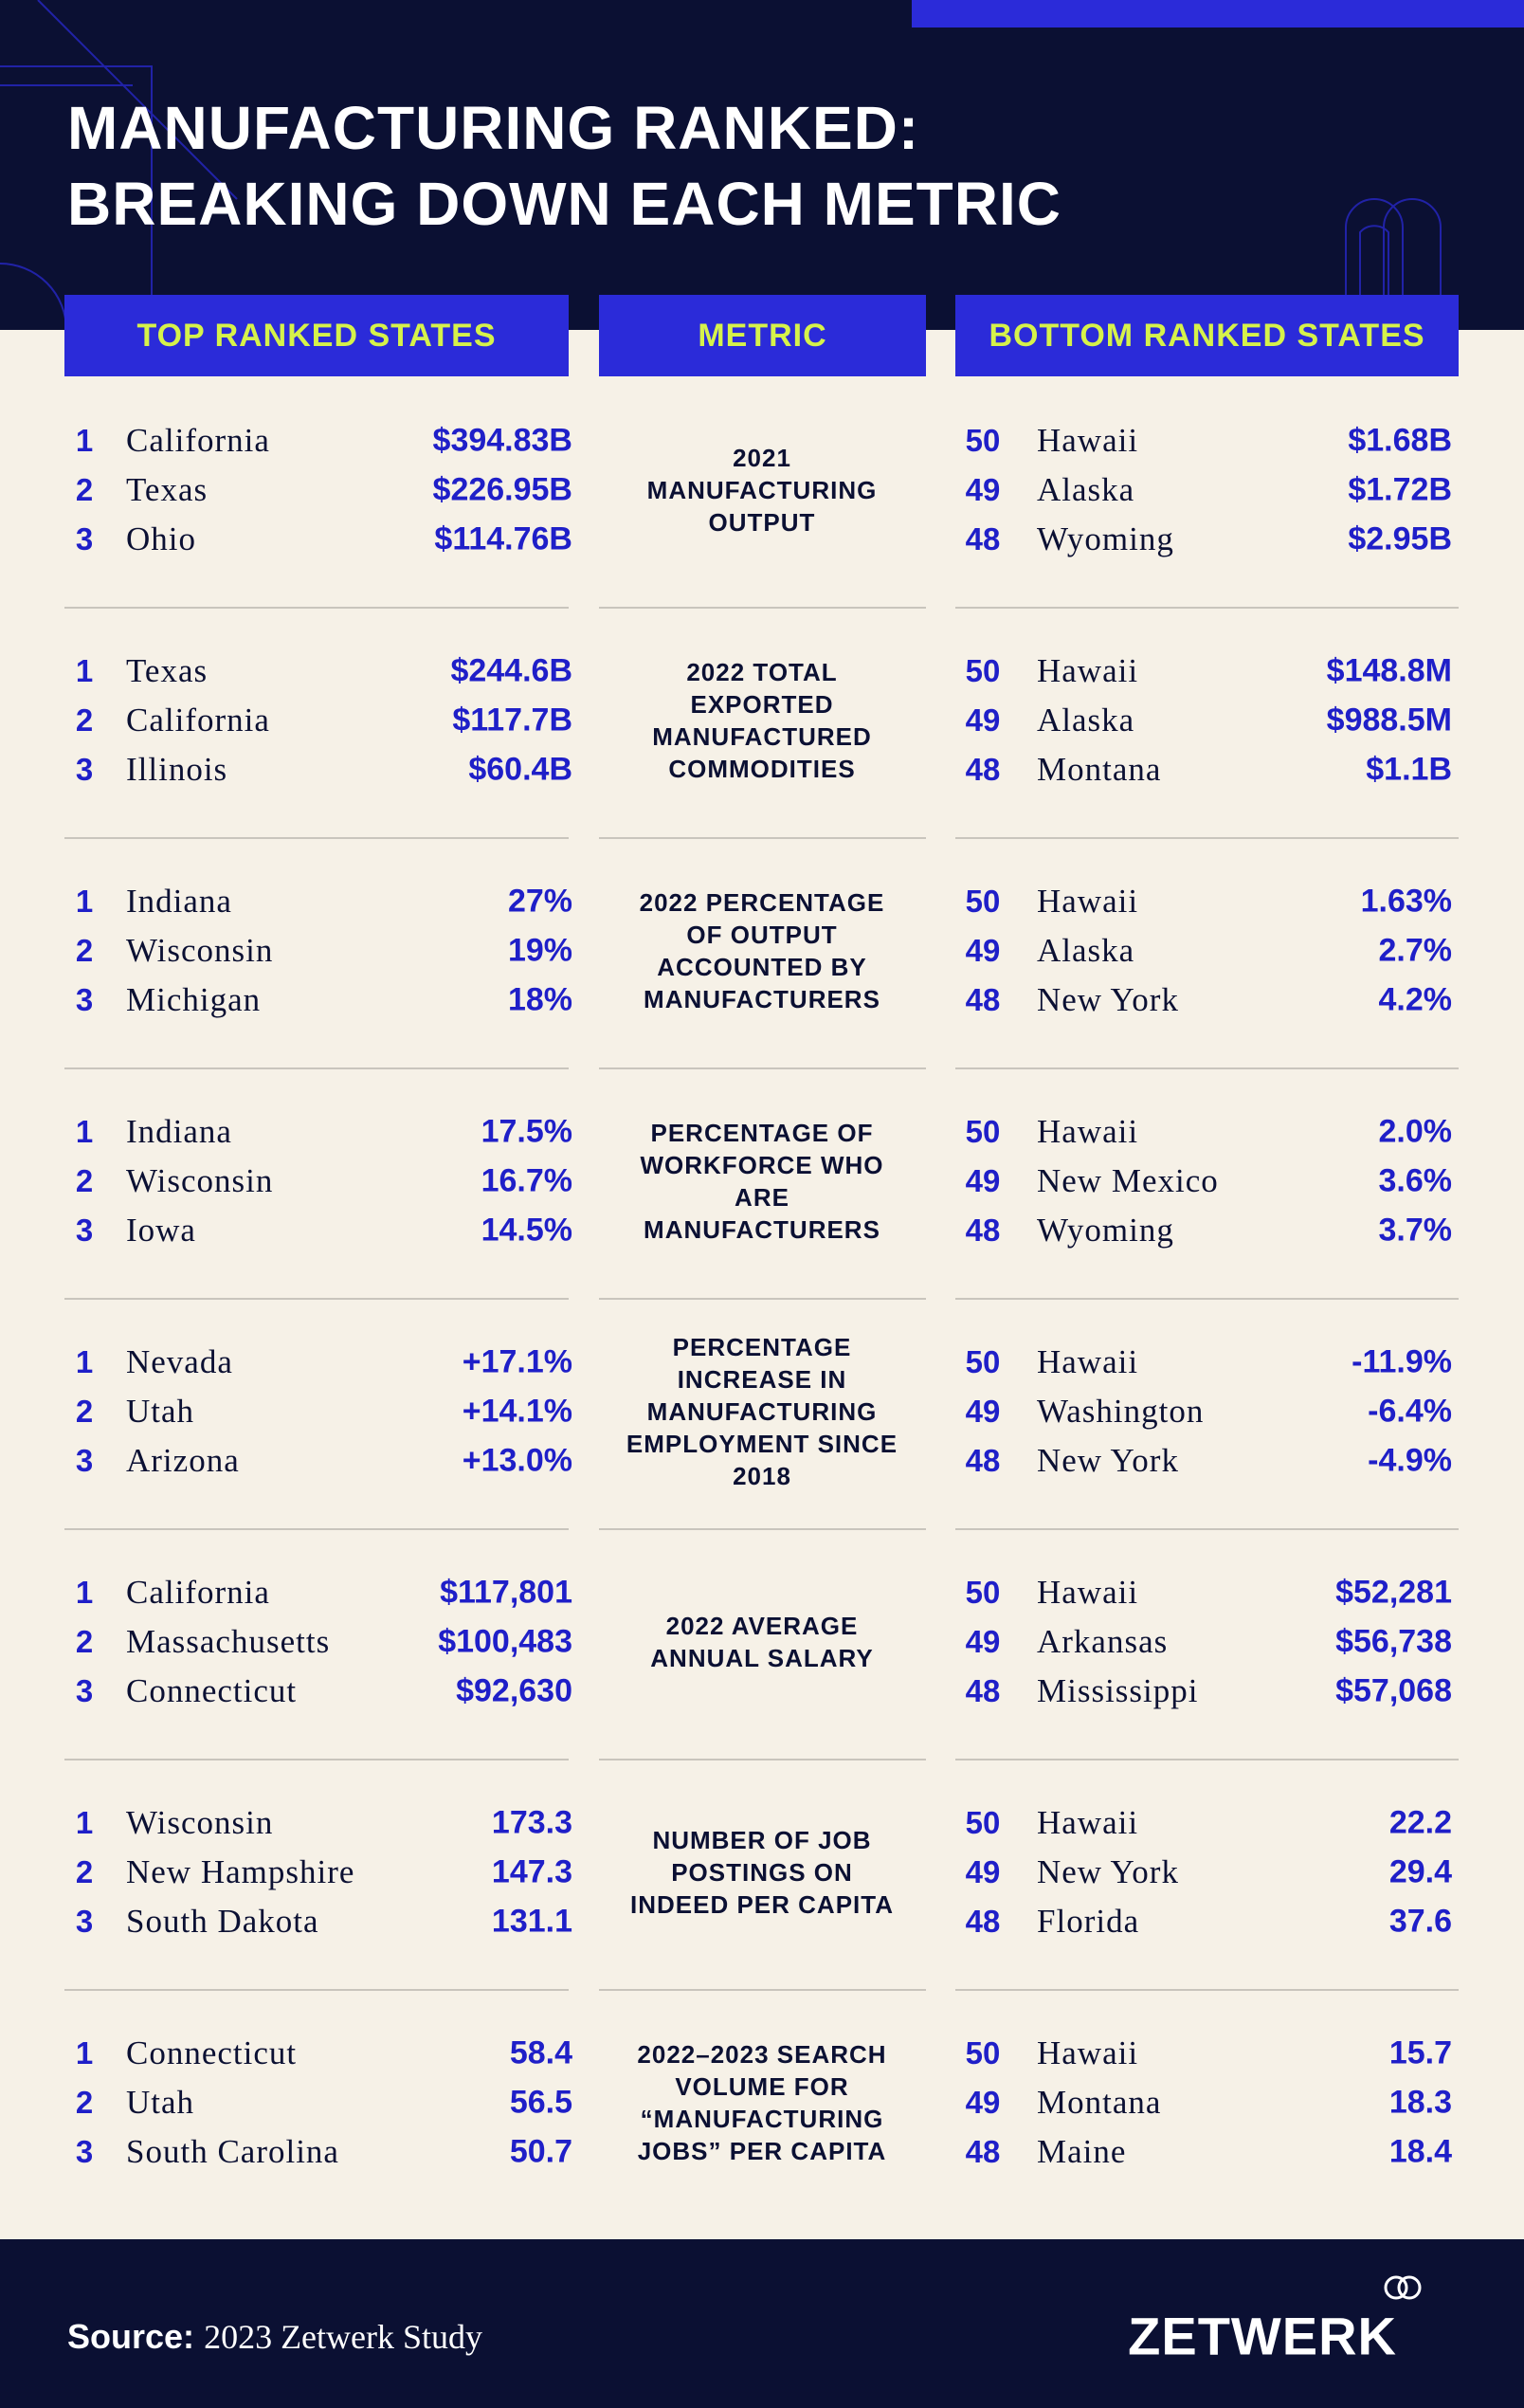 The image size is (1524, 2408). I want to click on value: $148.8M, so click(1389, 670).